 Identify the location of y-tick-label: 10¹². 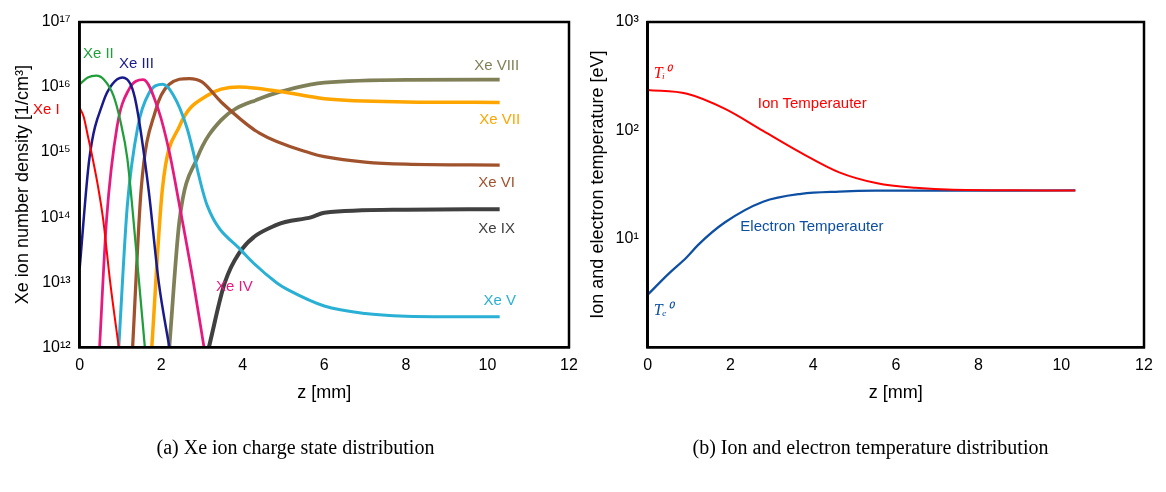
(57, 346).